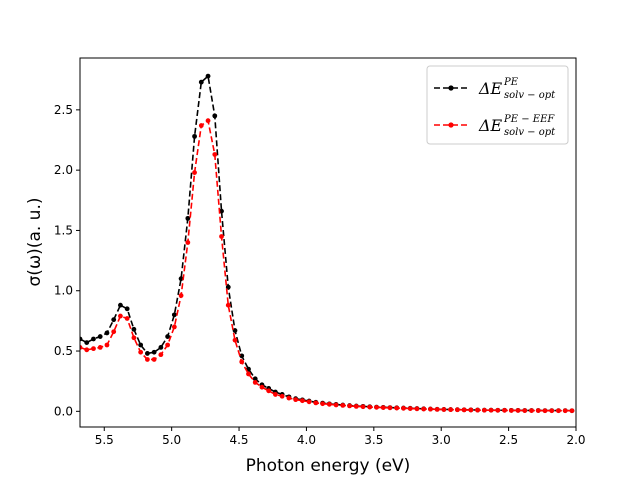 The width and height of the screenshot is (640, 480). What do you see at coordinates (63, 110) in the screenshot?
I see `y-tick-label: 2.5` at bounding box center [63, 110].